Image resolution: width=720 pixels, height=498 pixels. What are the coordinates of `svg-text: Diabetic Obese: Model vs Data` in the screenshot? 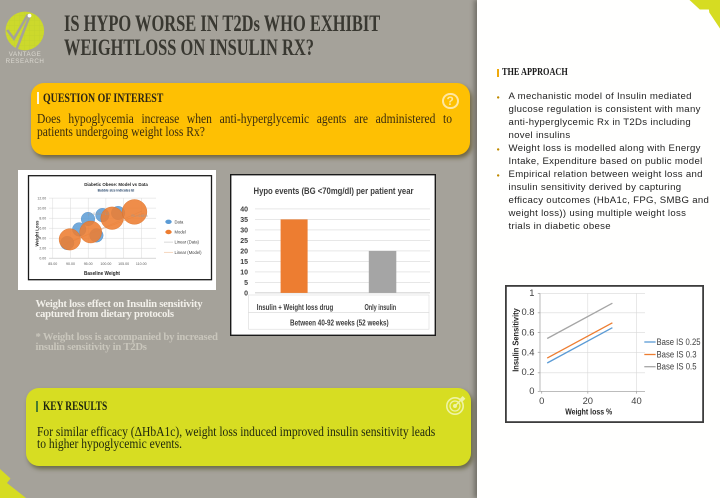 It's located at (116, 185).